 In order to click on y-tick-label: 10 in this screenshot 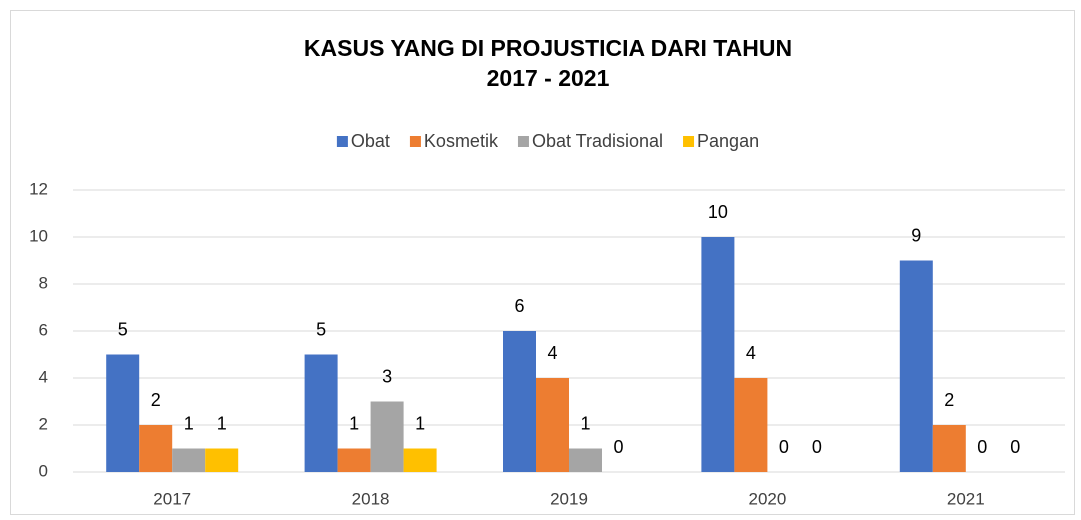, I will do `click(38, 235)`.